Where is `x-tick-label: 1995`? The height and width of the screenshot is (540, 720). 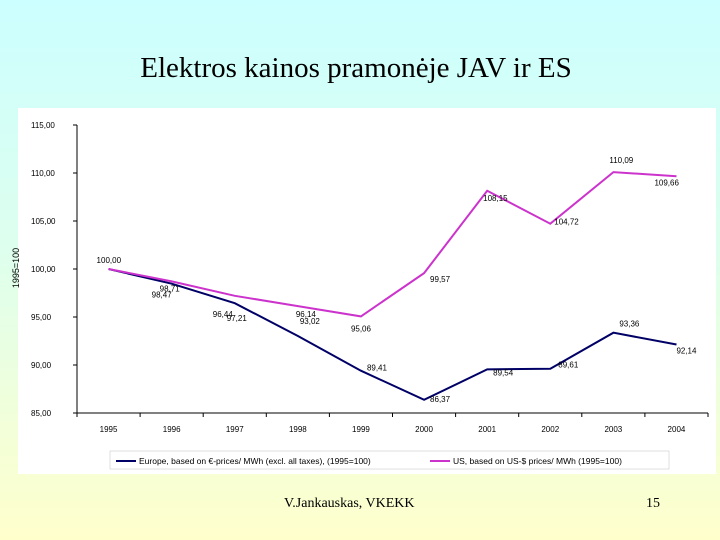
x-tick-label: 1995 is located at coordinates (109, 429).